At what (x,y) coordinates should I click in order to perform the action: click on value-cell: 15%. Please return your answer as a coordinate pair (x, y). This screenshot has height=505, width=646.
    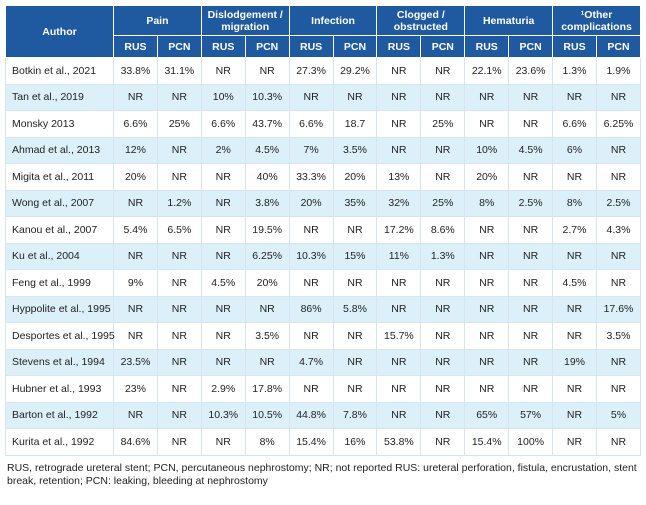
    Looking at the image, I should click on (355, 256).